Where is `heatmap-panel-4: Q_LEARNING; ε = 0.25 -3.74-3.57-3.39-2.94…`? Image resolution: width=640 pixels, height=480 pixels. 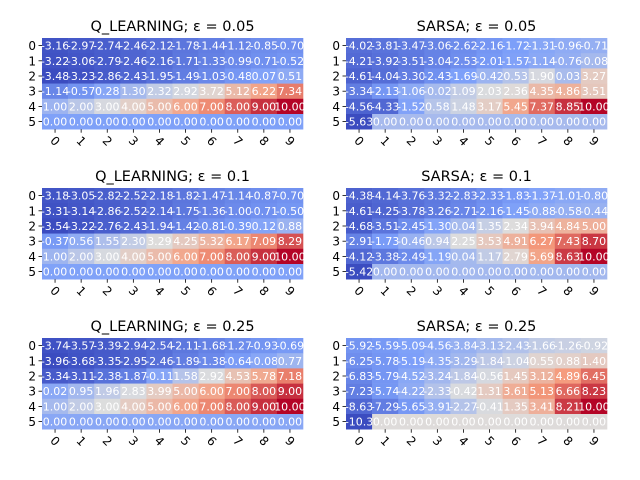
heatmap-panel-4: Q_LEARNING; ε = 0.25 -3.74-3.57-3.39-2.94… is located at coordinates (166, 384).